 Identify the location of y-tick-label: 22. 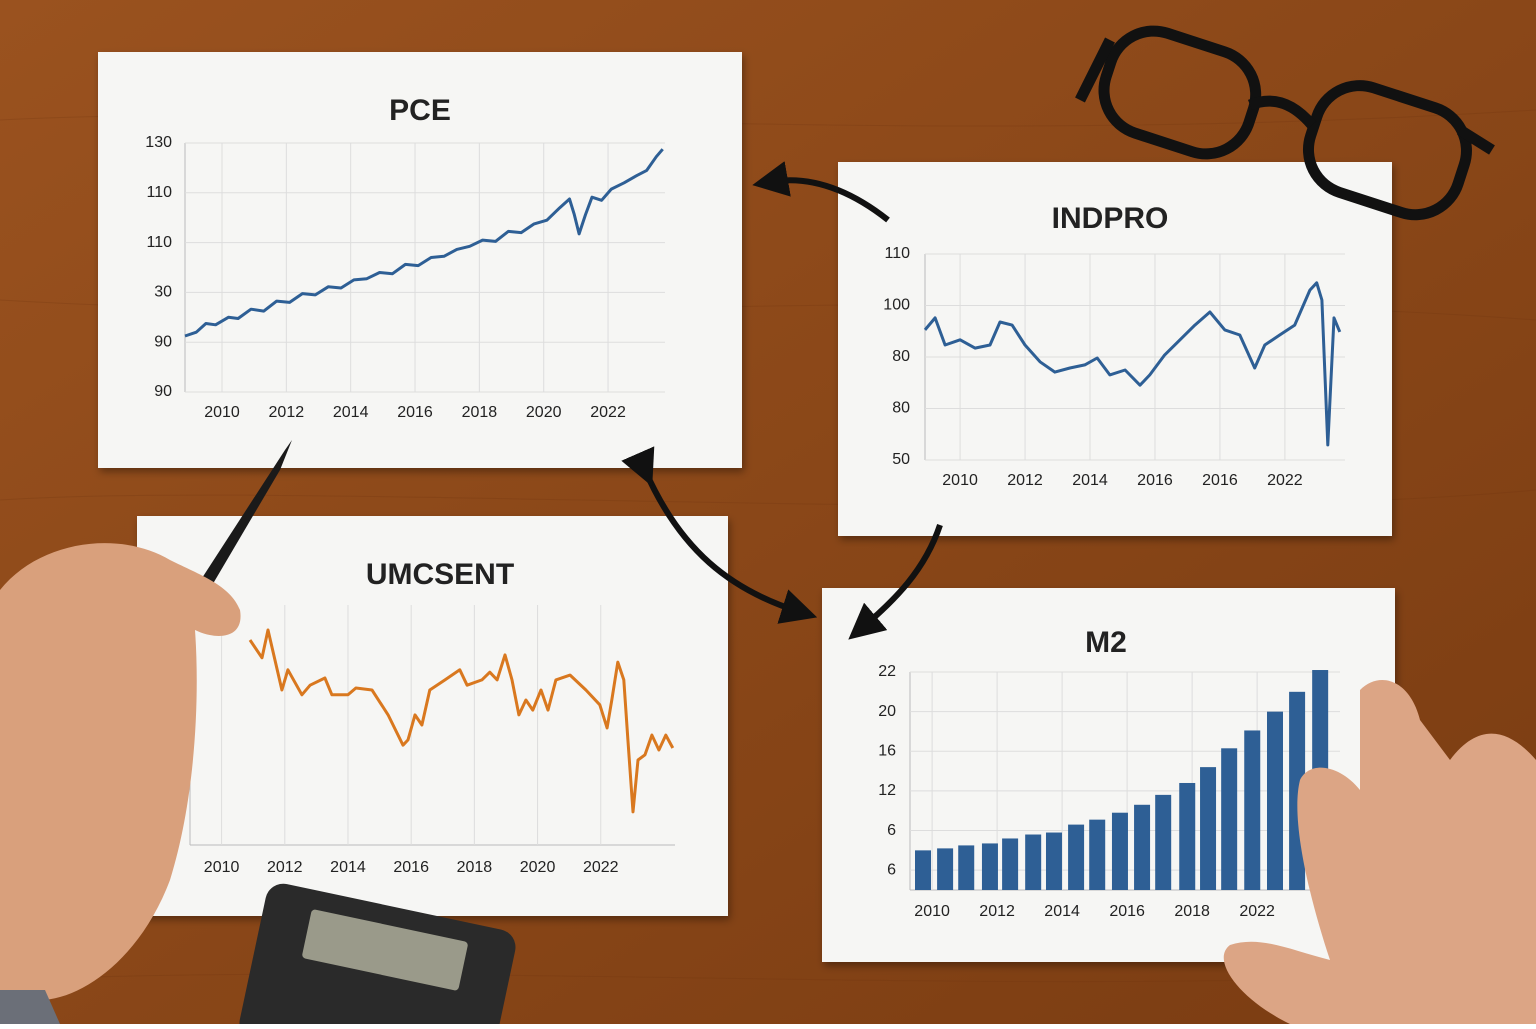
(887, 671).